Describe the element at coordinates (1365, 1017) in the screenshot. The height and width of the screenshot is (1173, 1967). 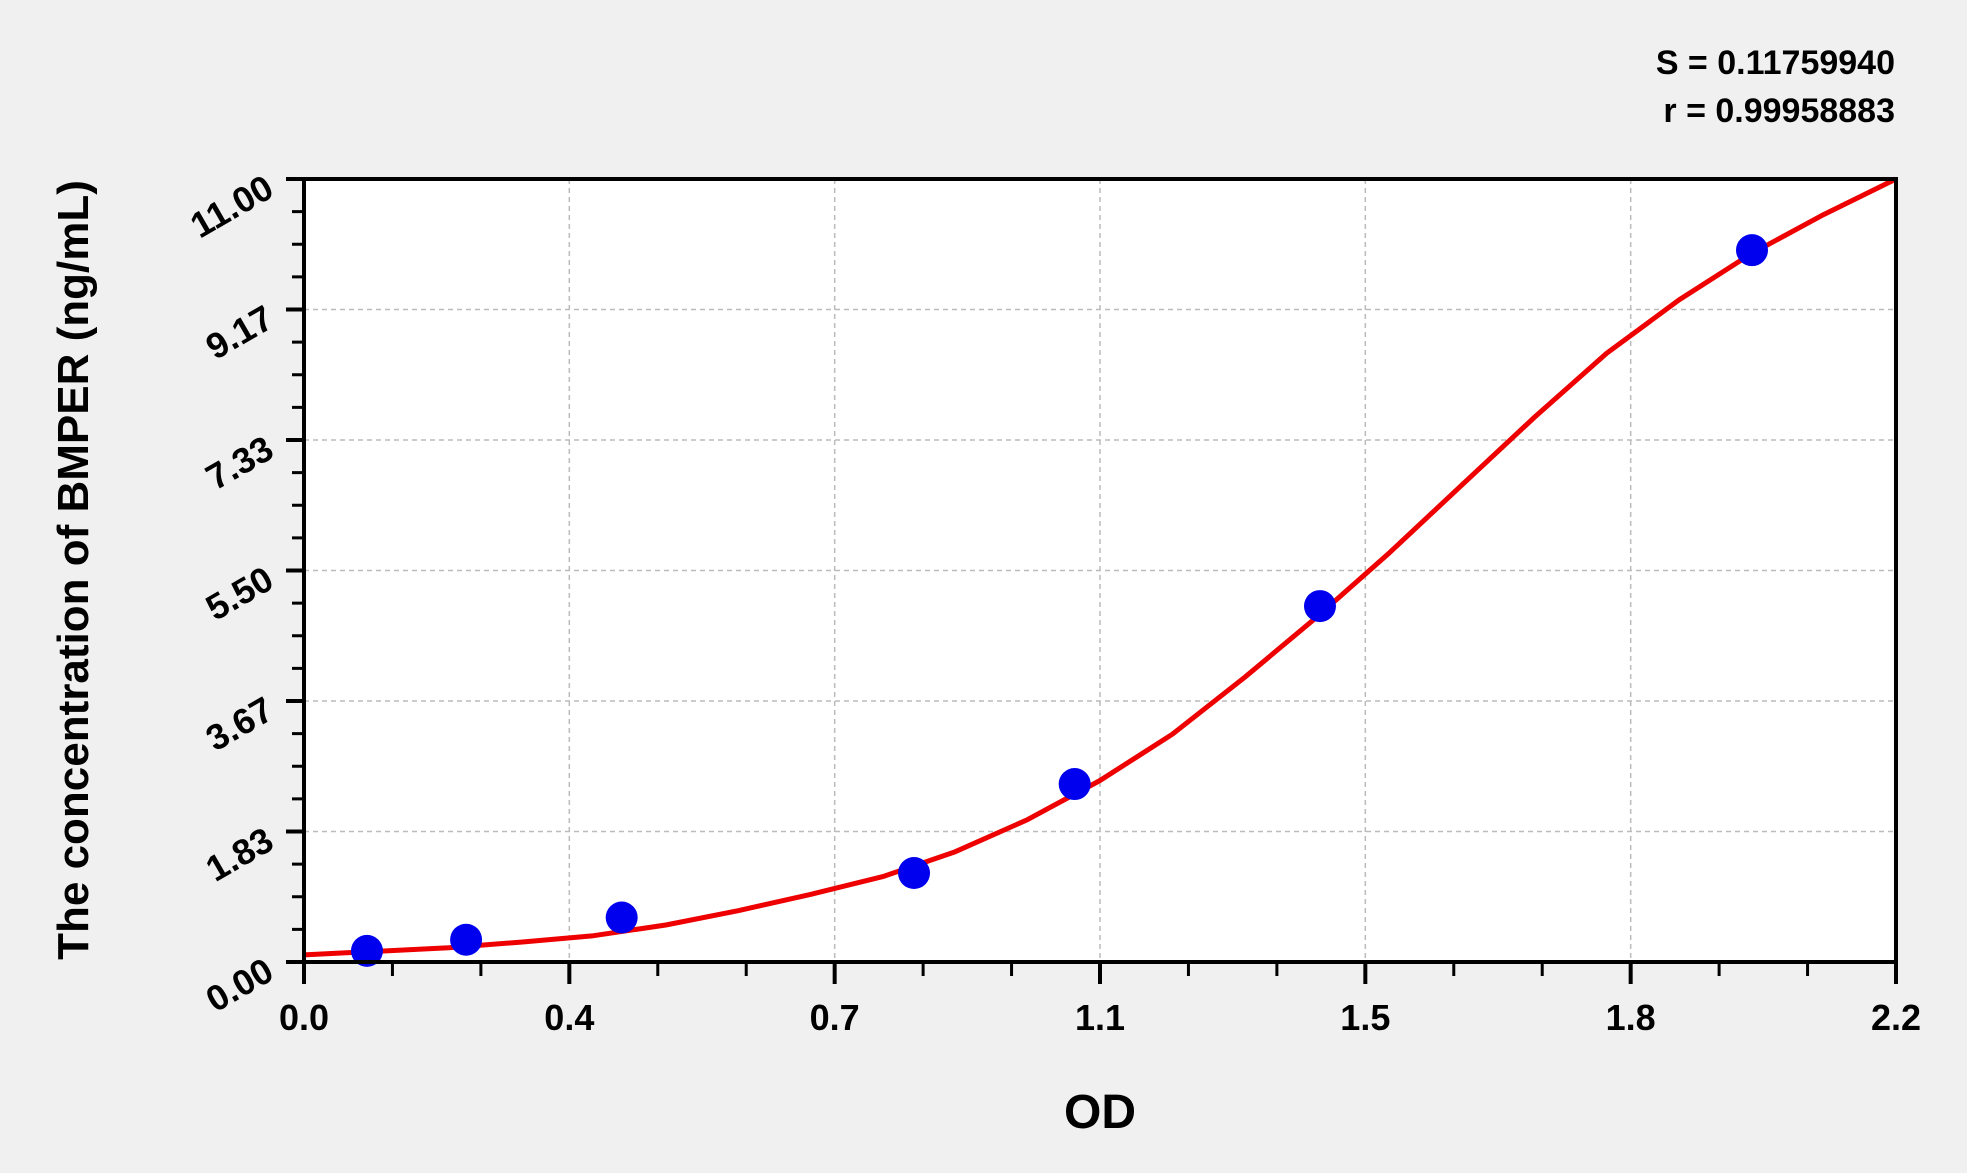
I see `x-tick-label: 1.5` at that location.